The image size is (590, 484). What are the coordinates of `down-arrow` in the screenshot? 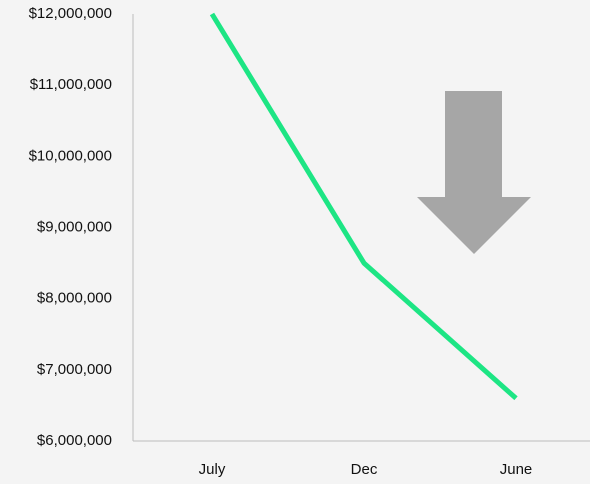 It's located at (474, 172).